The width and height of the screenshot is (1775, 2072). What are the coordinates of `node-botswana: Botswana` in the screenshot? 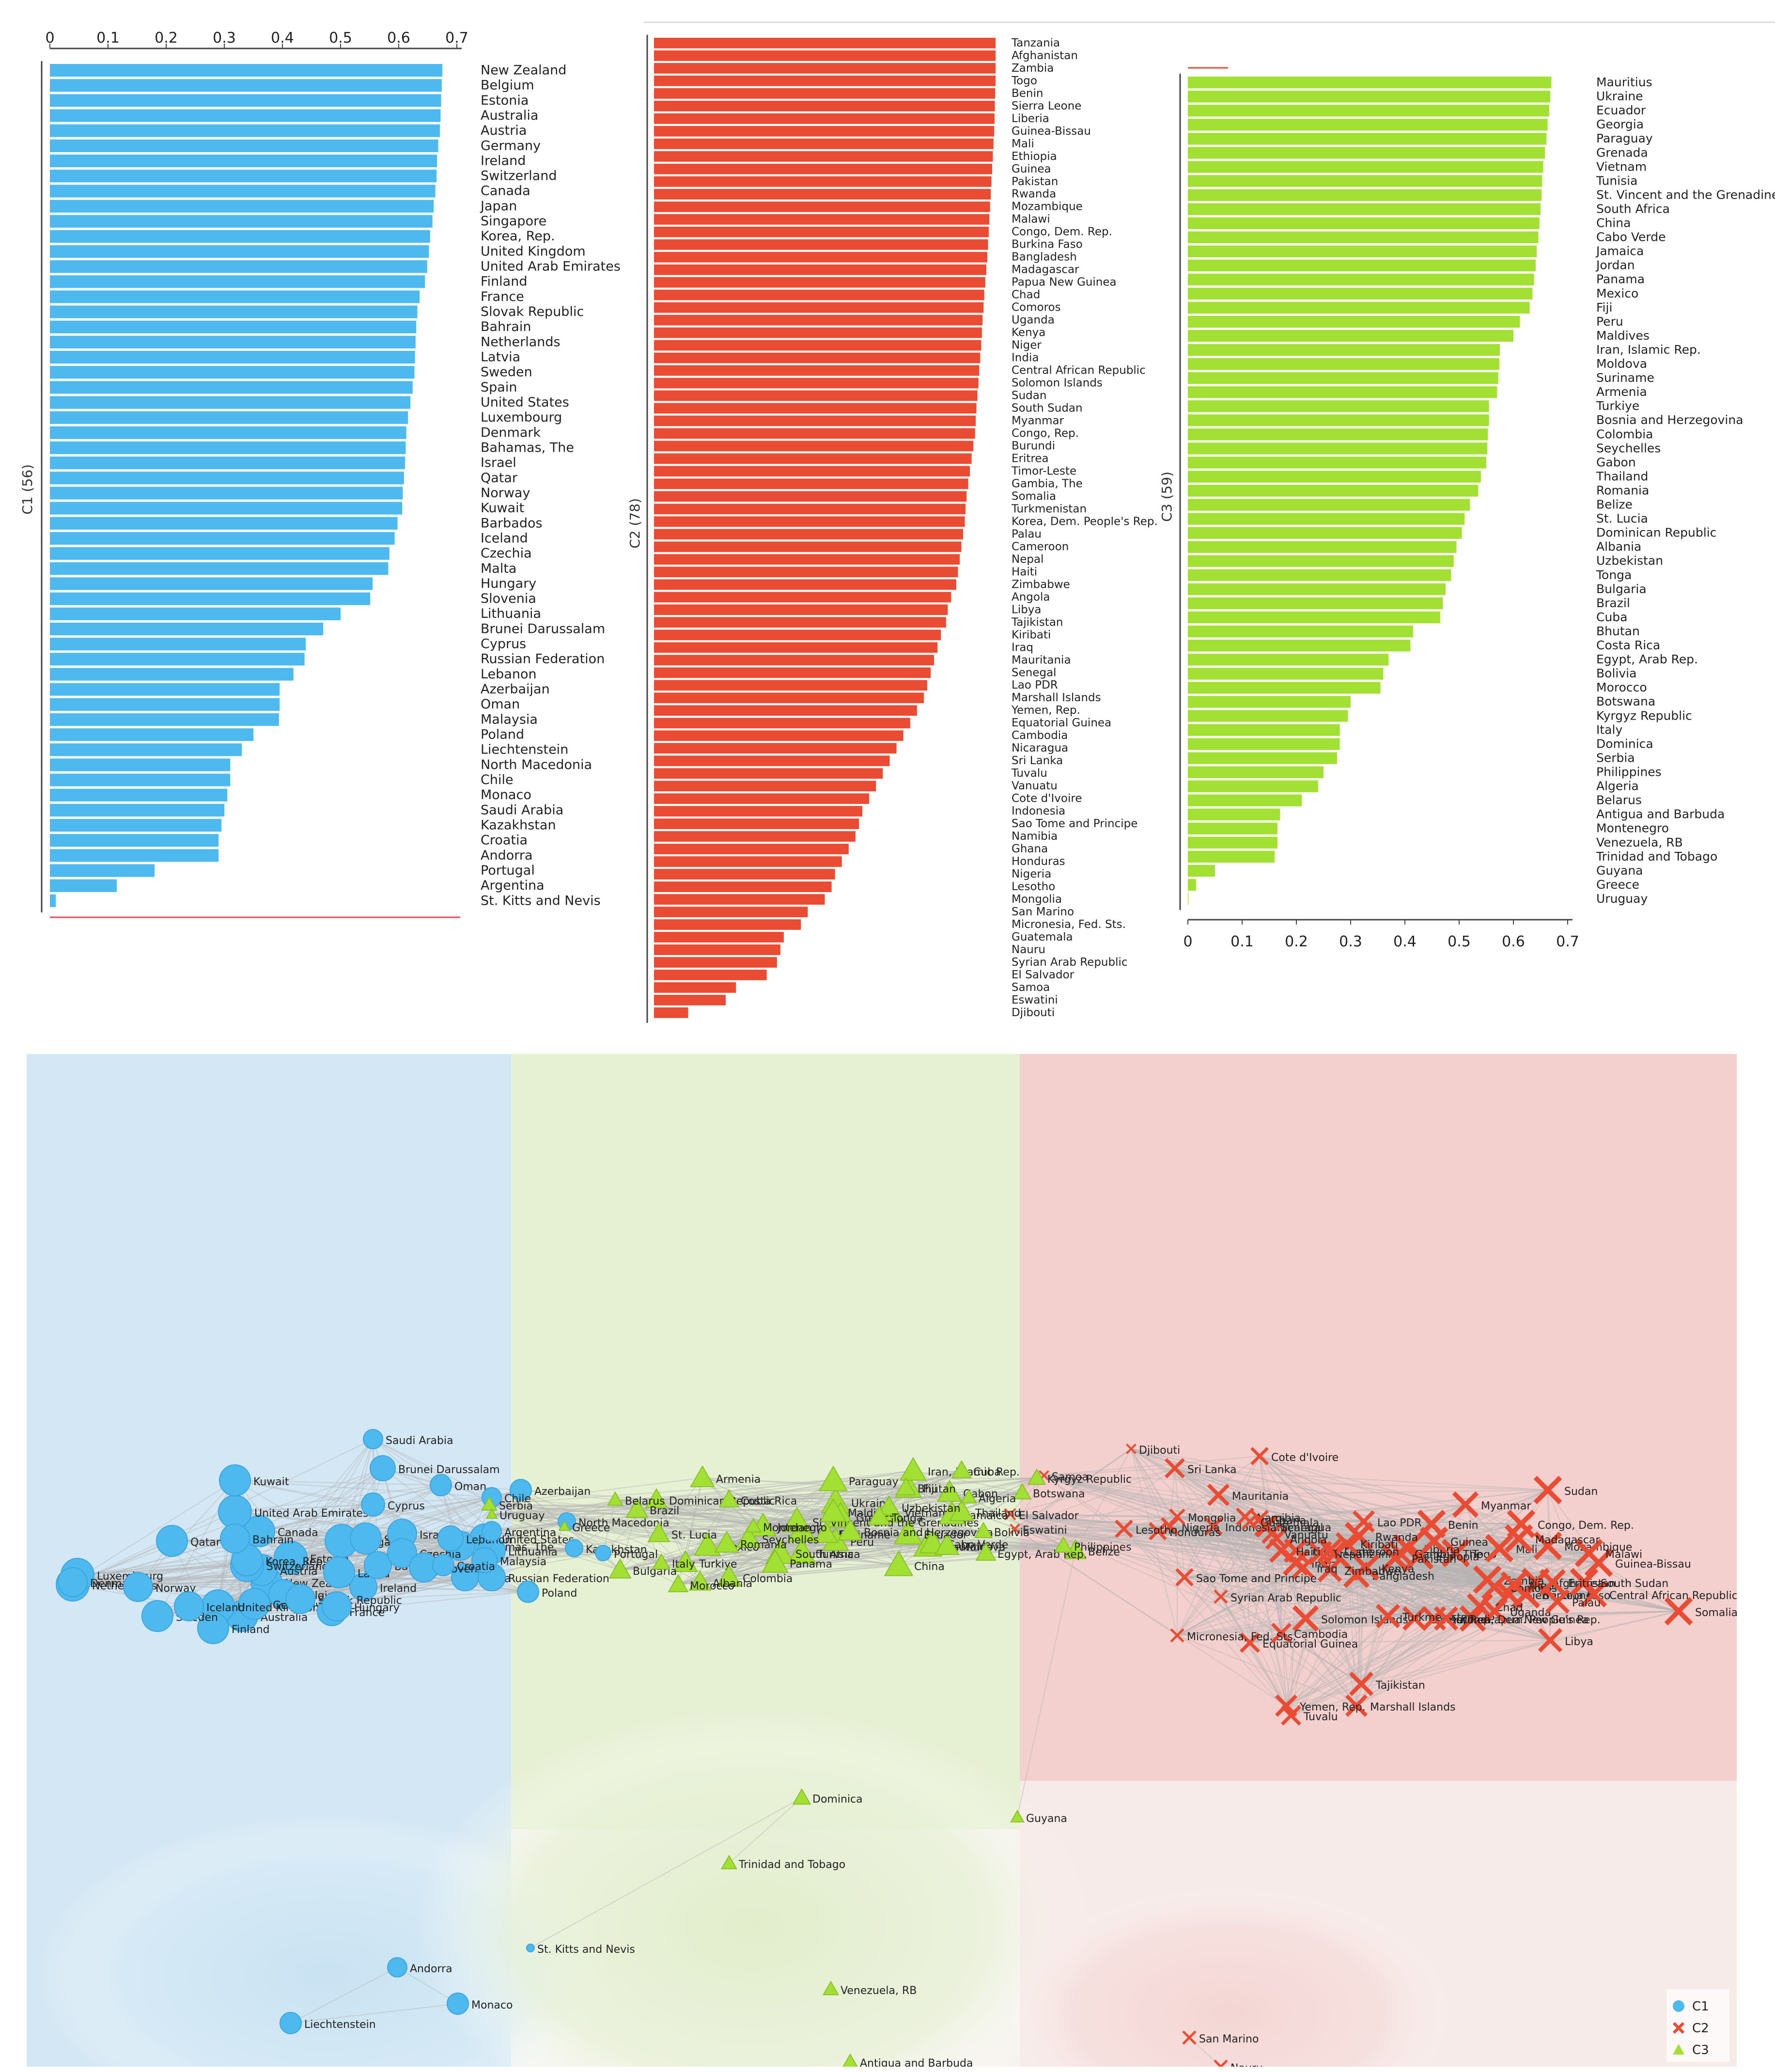 It's located at (1048, 1491).